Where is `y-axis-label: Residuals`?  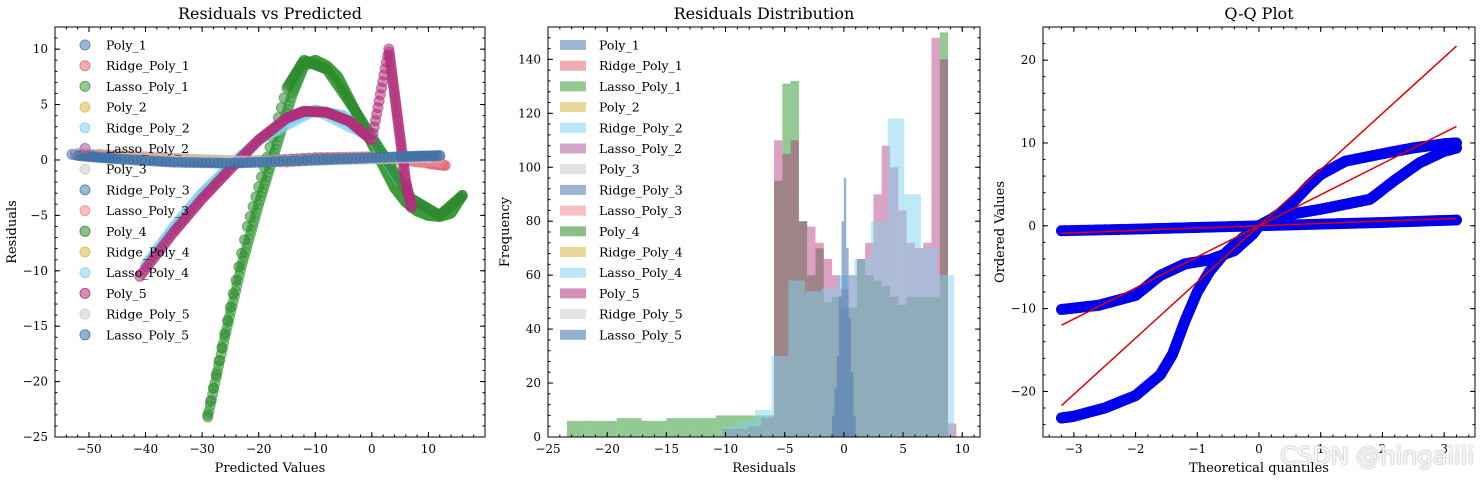 y-axis-label: Residuals is located at coordinates (12, 232).